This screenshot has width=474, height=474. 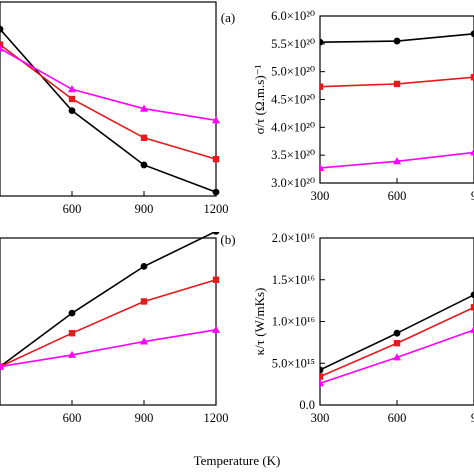 What do you see at coordinates (293, 238) in the screenshot?
I see `y-tick-label: 2.0×10¹⁶` at bounding box center [293, 238].